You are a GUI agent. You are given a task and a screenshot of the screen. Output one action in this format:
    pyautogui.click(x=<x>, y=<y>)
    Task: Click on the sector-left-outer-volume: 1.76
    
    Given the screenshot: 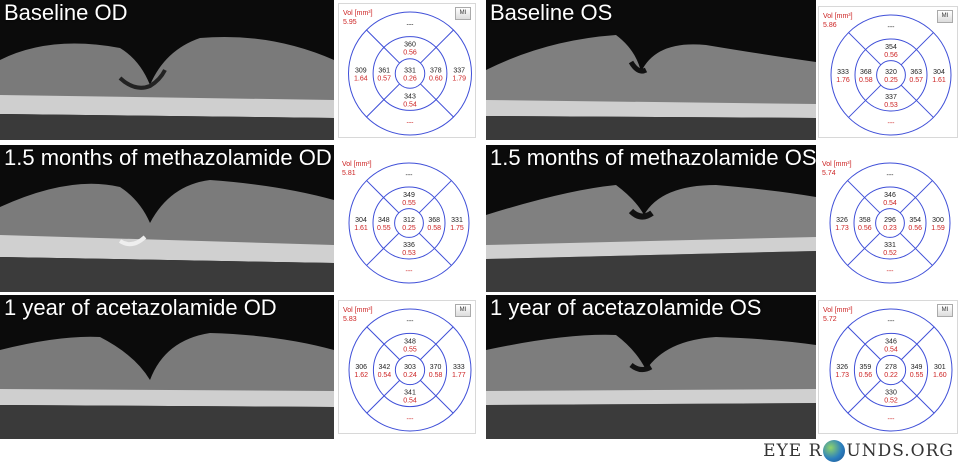 What is the action you would take?
    pyautogui.click(x=843, y=80)
    